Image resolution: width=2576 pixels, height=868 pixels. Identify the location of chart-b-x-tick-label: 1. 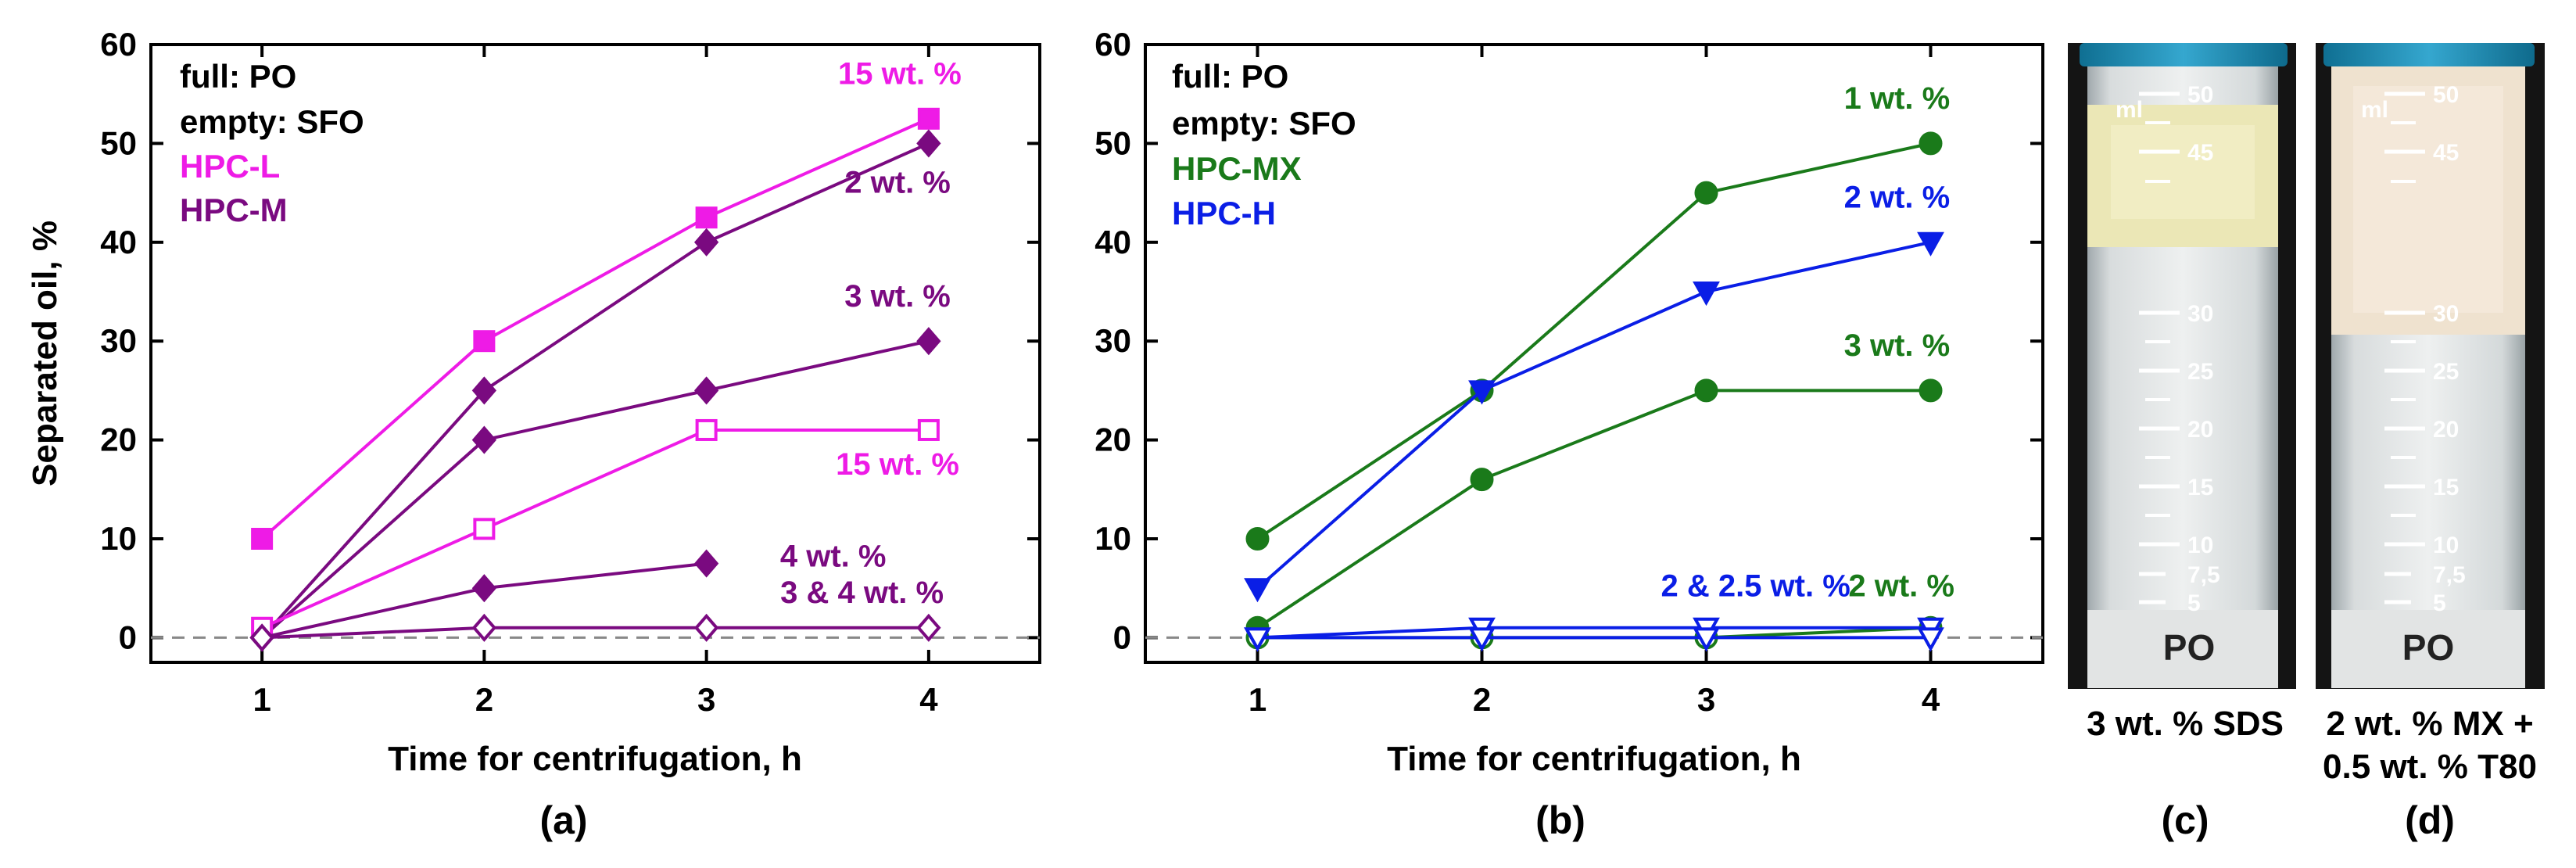
(1258, 700).